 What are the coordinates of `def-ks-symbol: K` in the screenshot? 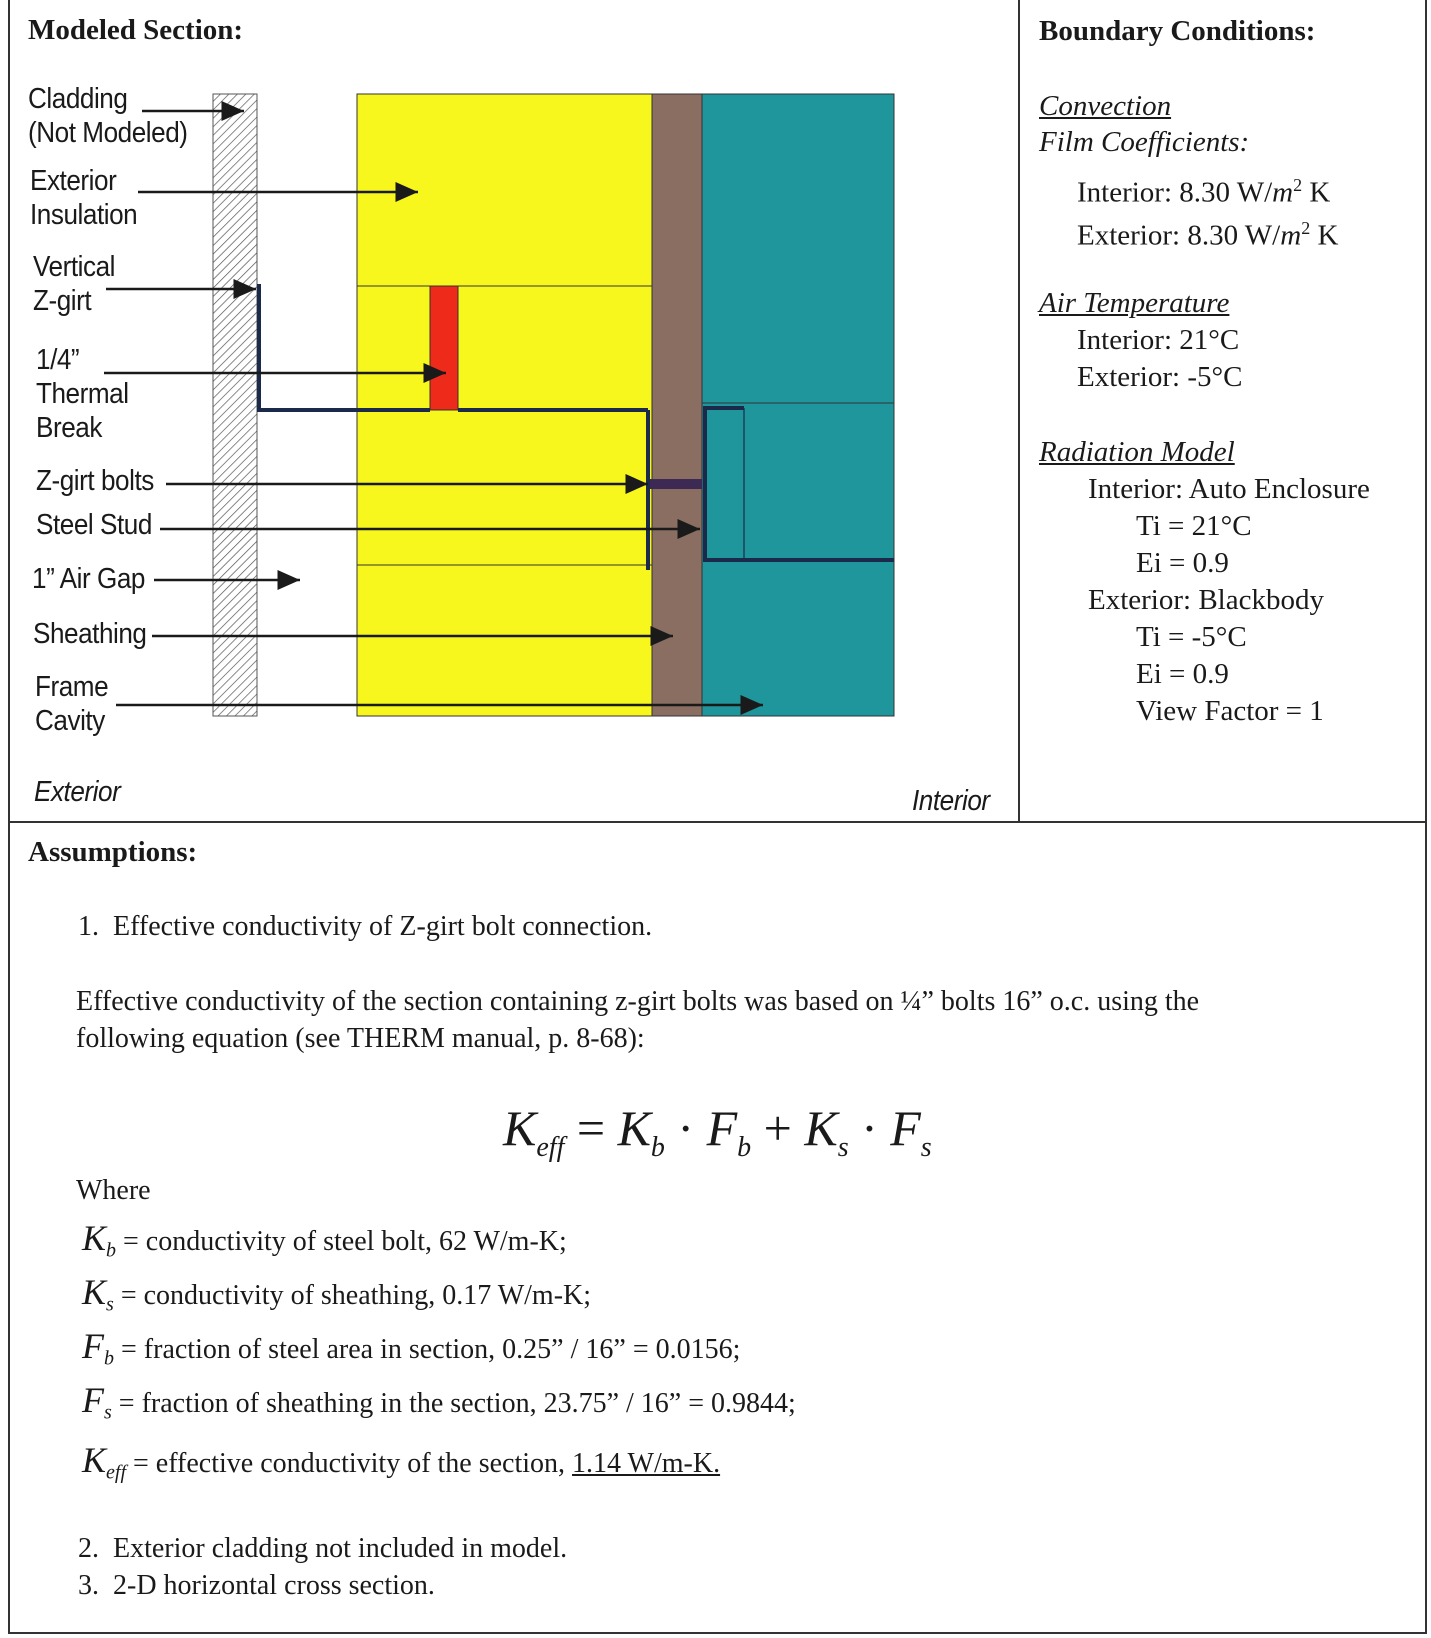 It's located at (94, 1292).